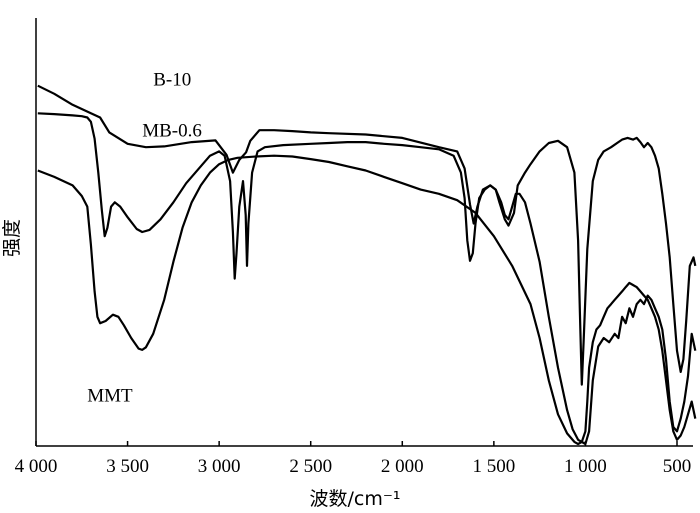 The width and height of the screenshot is (700, 513). I want to click on x-tick-label: 3 500, so click(127, 466).